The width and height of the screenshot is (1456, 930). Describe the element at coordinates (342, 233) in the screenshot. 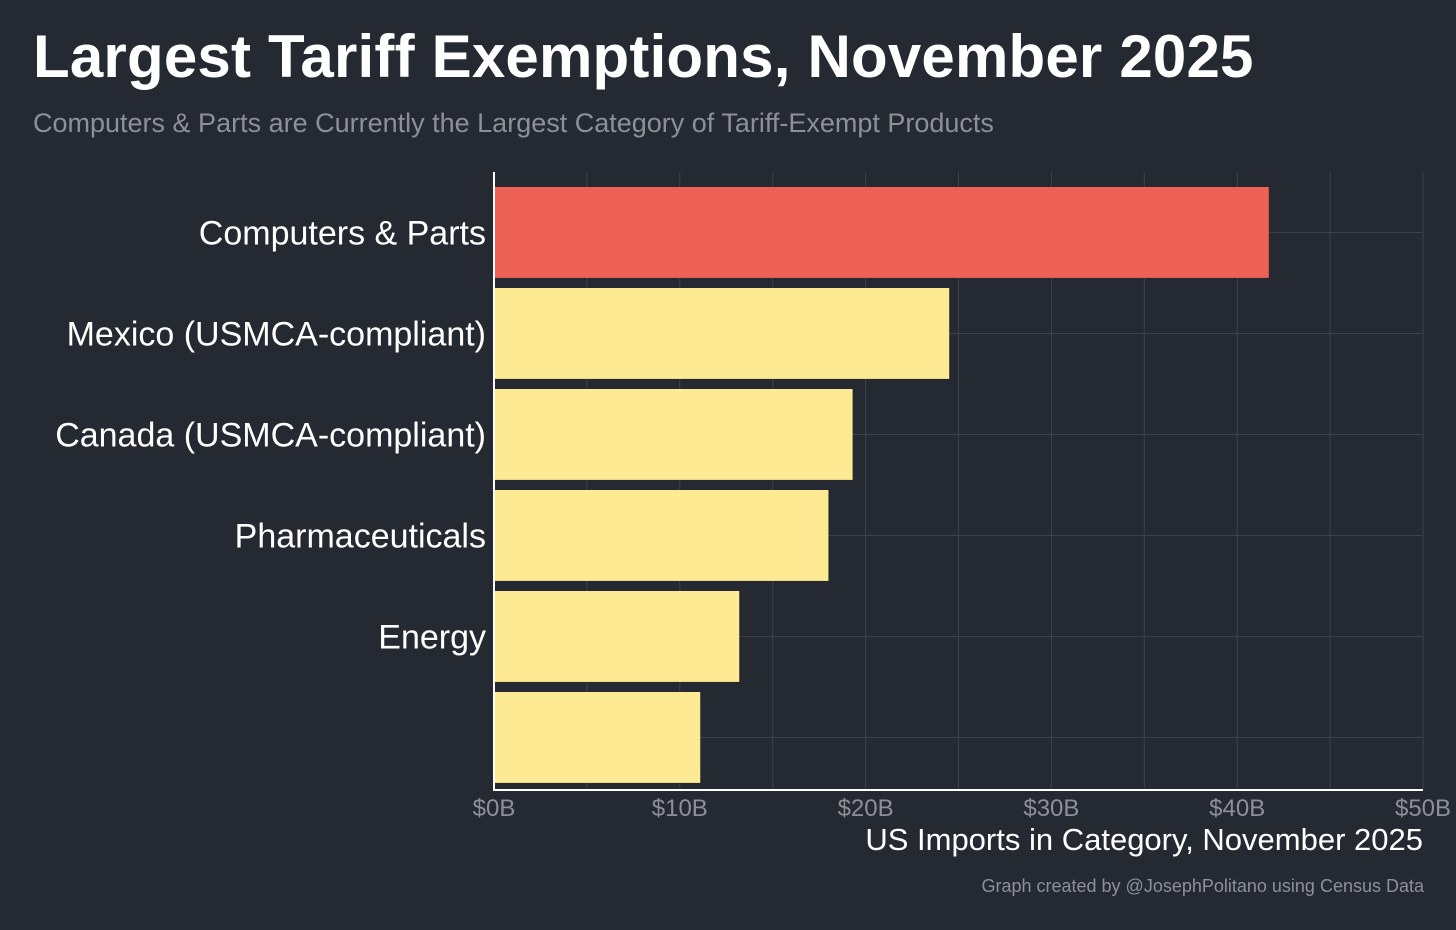

I see `category-label: Computers & Parts` at that location.